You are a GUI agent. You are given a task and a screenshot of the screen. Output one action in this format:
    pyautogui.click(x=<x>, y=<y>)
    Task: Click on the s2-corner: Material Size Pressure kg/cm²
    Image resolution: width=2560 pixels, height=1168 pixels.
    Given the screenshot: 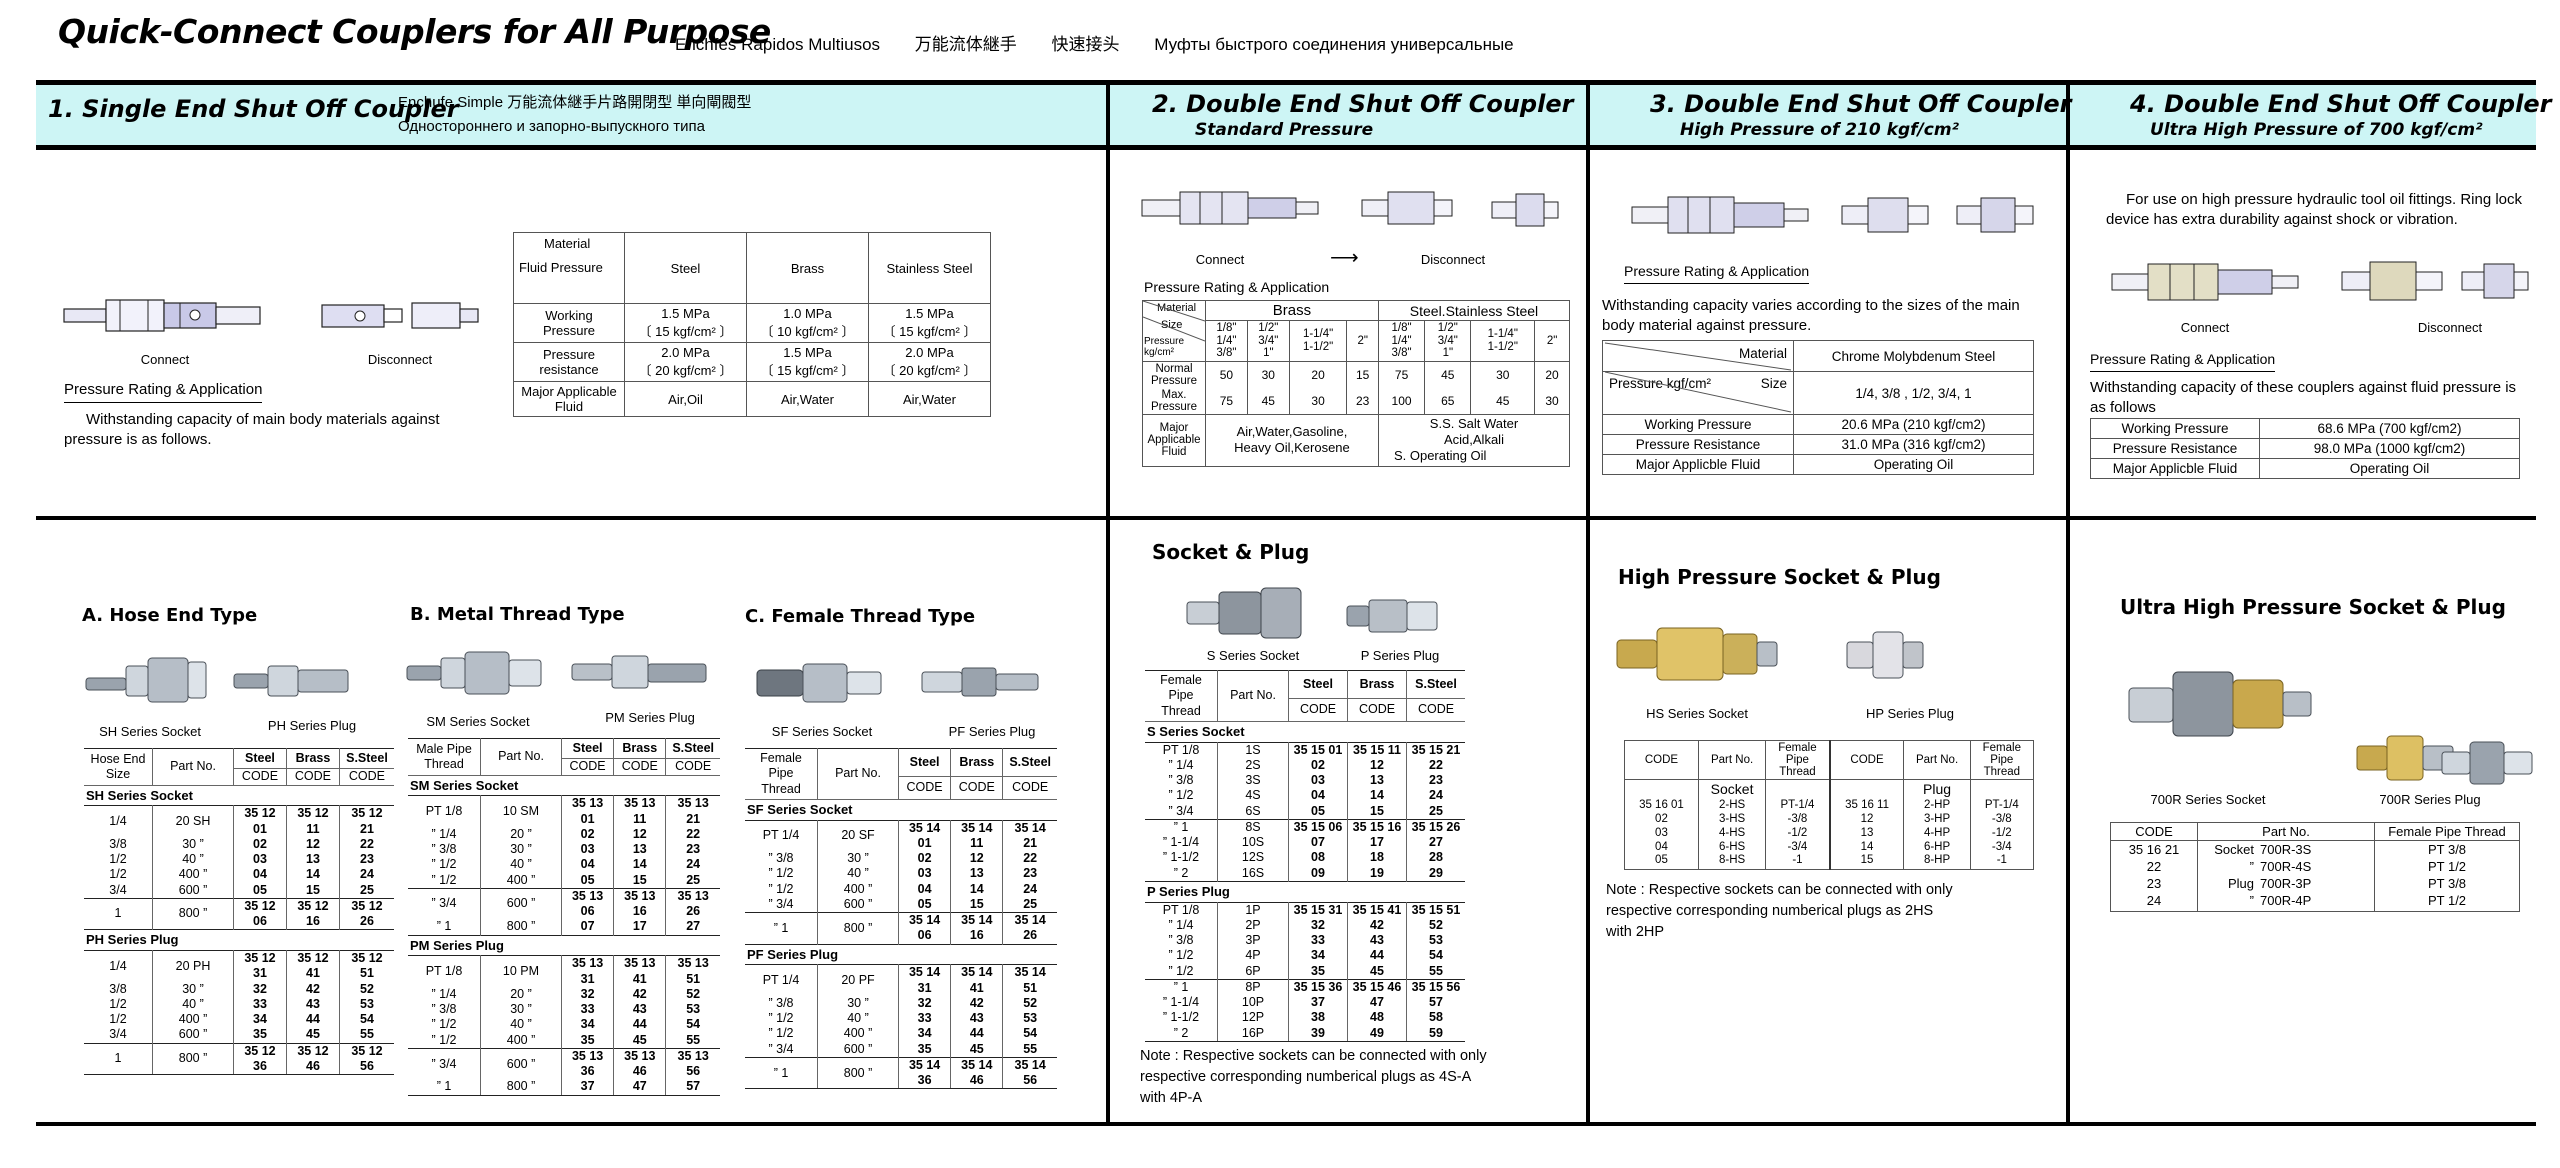 What is the action you would take?
    pyautogui.click(x=1174, y=331)
    